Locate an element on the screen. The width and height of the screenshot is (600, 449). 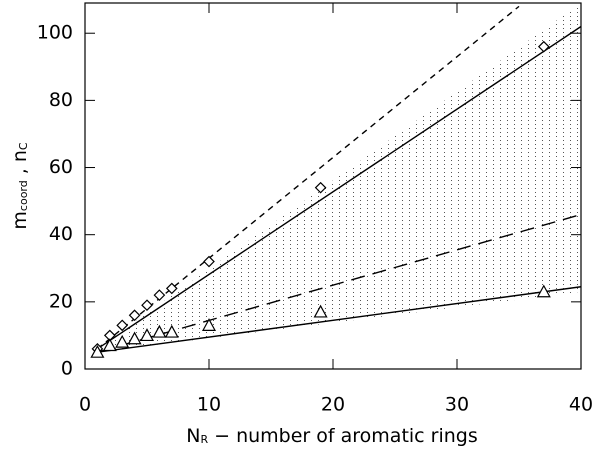
y-tick-label: 60 is located at coordinates (61, 167).